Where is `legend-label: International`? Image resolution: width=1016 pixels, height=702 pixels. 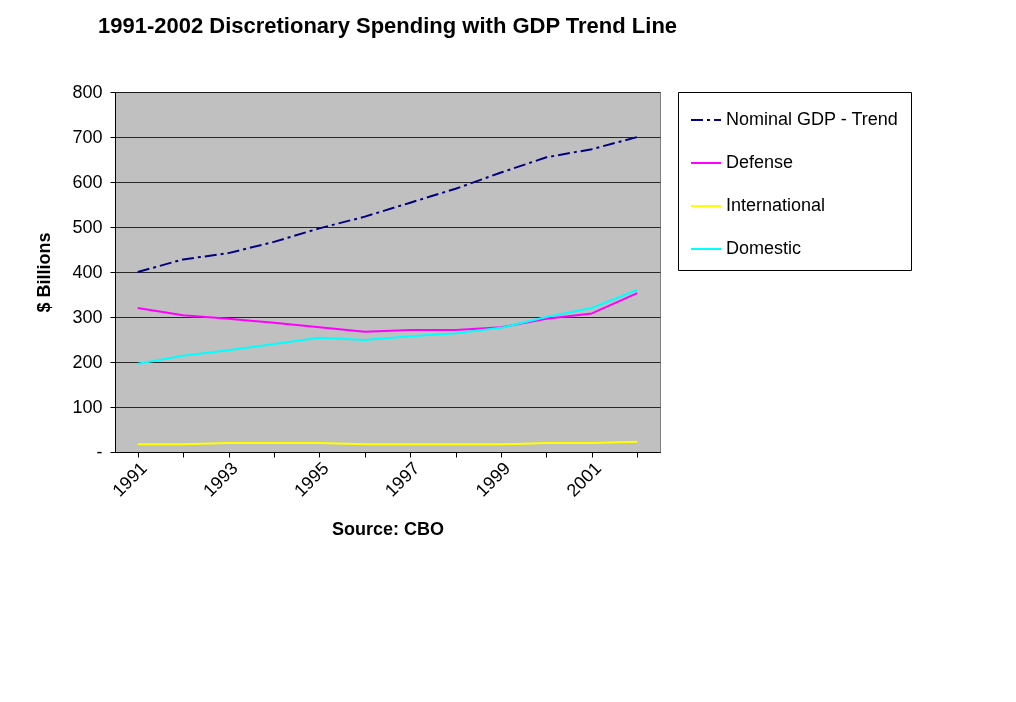
legend-label: International is located at coordinates (776, 205).